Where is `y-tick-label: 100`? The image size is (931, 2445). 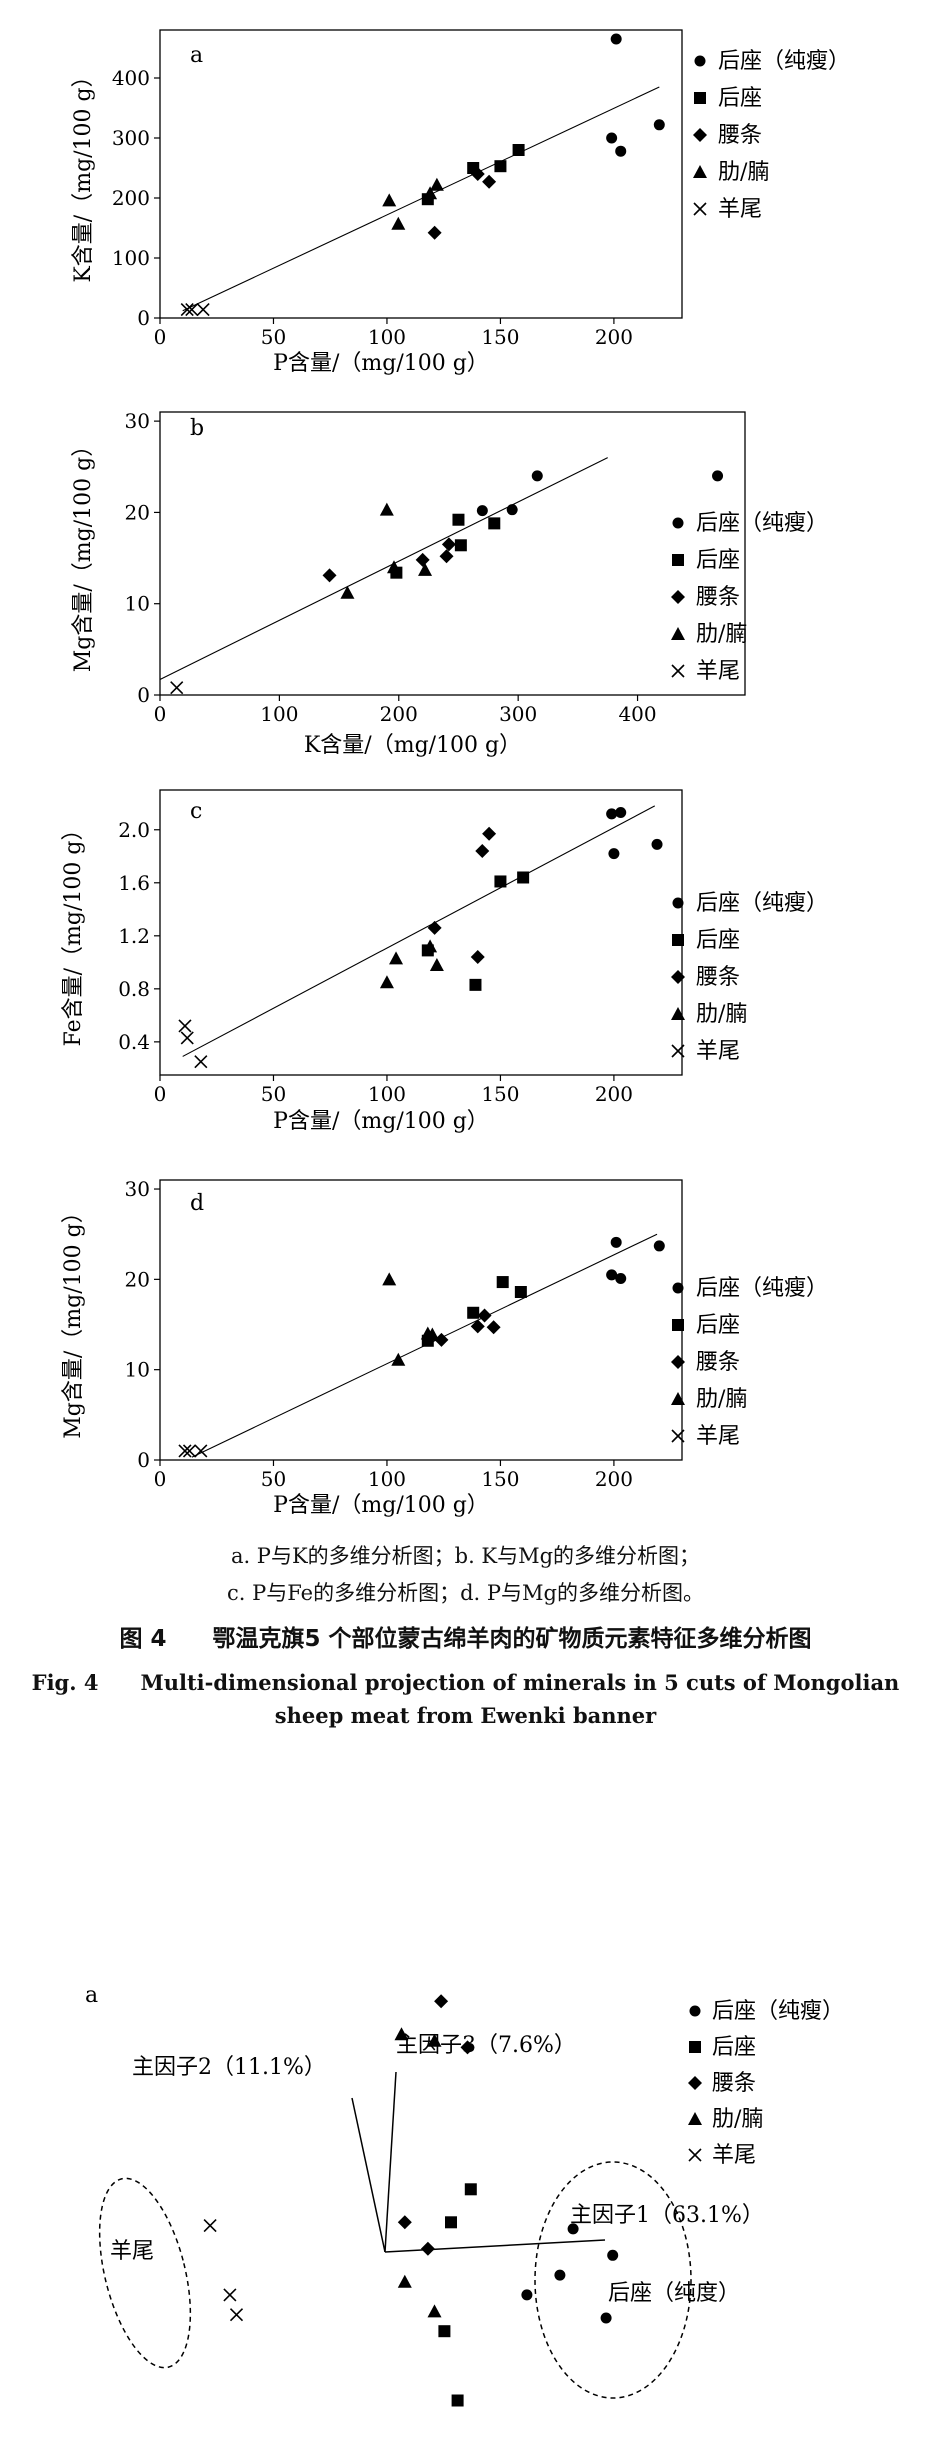 y-tick-label: 100 is located at coordinates (131, 258).